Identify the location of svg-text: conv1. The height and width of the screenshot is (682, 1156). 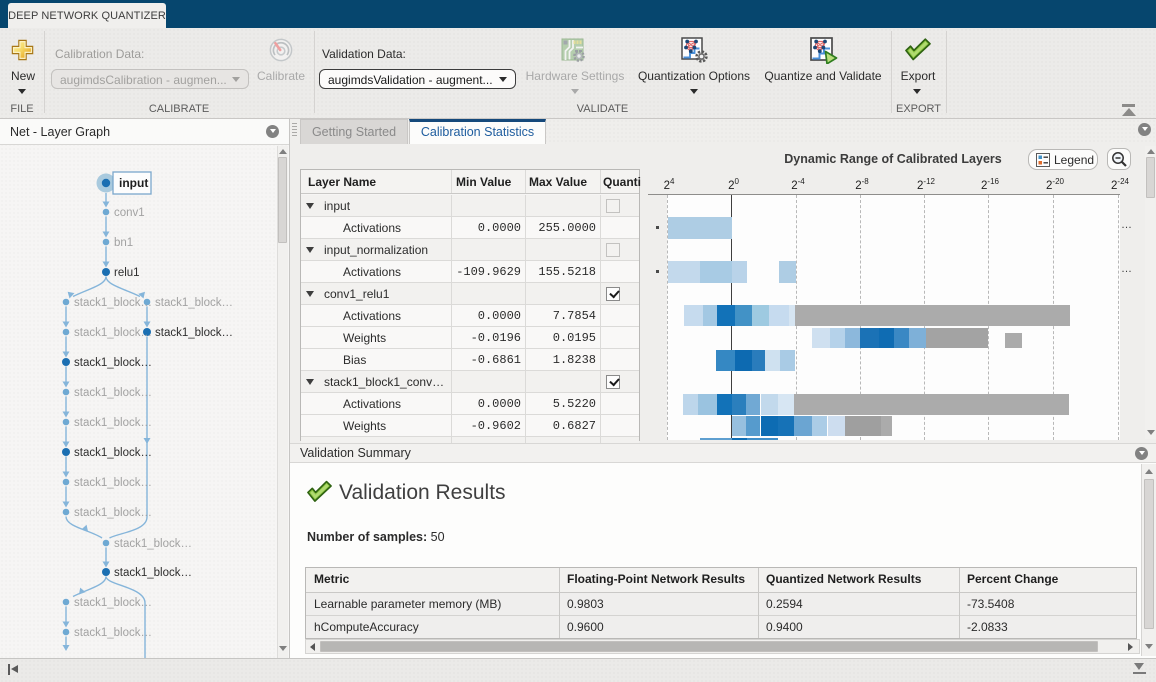
(129, 213).